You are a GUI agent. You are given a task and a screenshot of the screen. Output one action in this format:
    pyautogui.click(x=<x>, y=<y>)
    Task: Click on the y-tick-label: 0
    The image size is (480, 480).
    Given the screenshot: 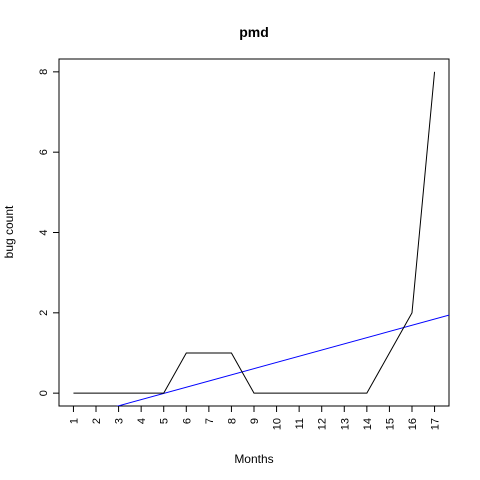 What is the action you would take?
    pyautogui.click(x=44, y=393)
    